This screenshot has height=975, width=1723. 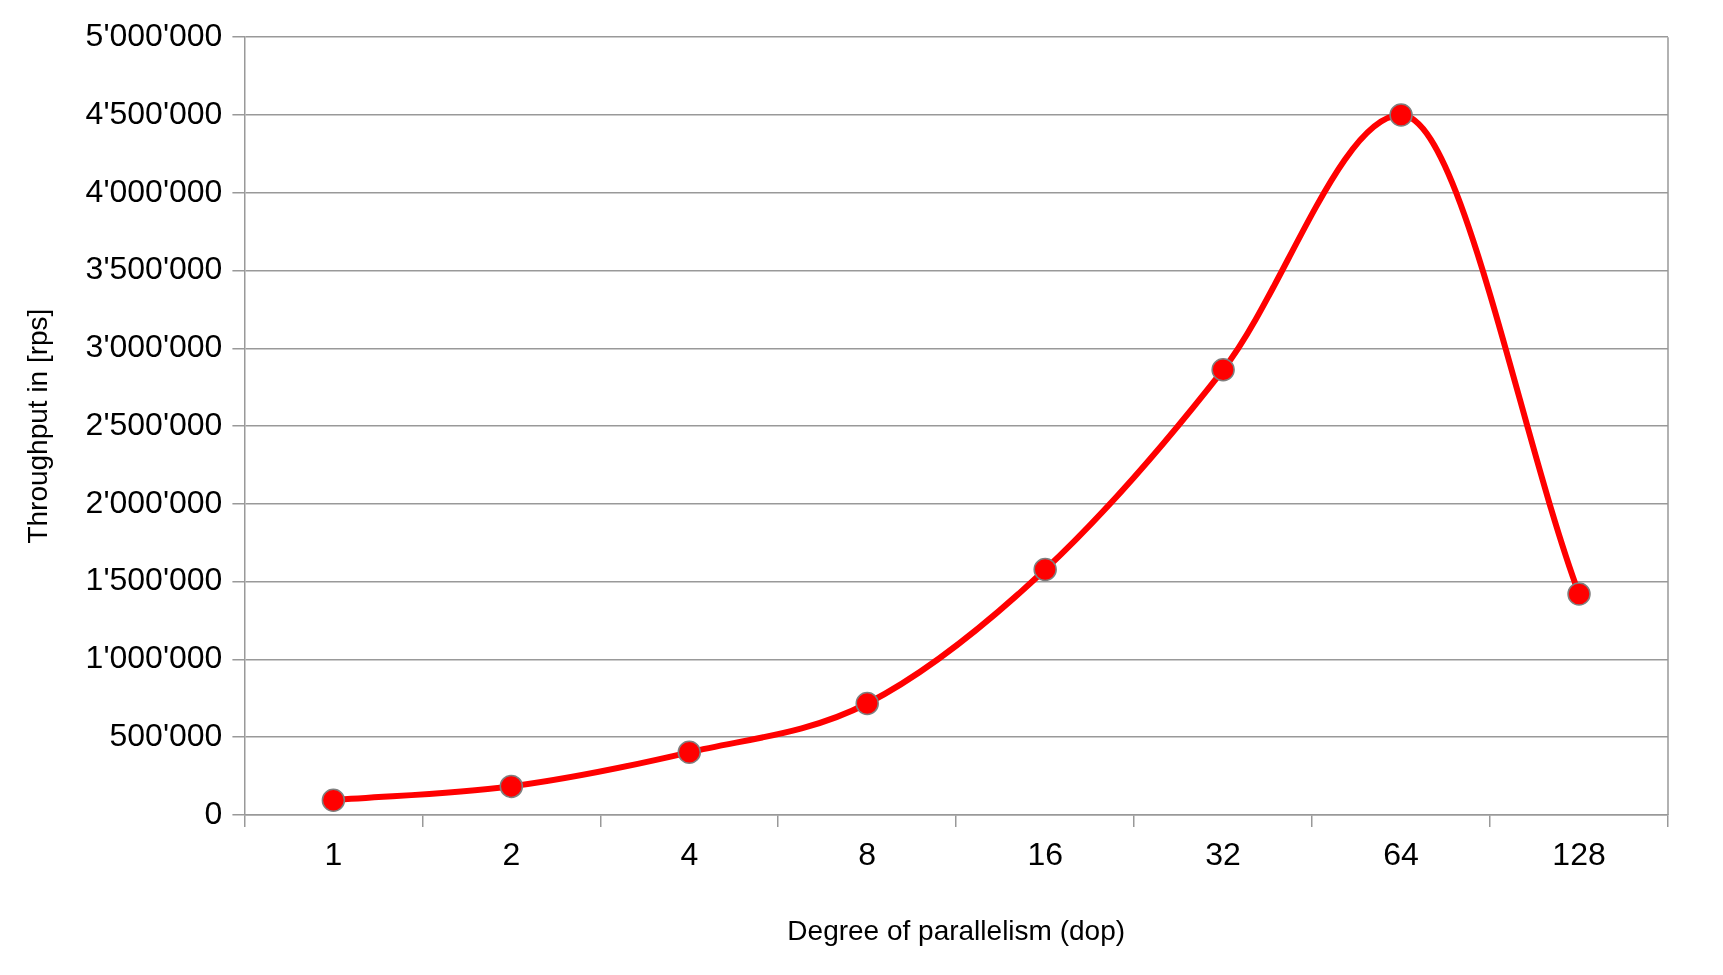 I want to click on y-tick-label: 3'500'000, so click(x=154, y=268).